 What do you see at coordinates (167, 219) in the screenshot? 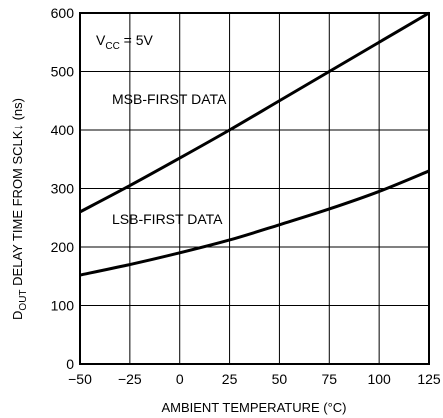
I see `series-label-lsb: LSB-FIRST DATA` at bounding box center [167, 219].